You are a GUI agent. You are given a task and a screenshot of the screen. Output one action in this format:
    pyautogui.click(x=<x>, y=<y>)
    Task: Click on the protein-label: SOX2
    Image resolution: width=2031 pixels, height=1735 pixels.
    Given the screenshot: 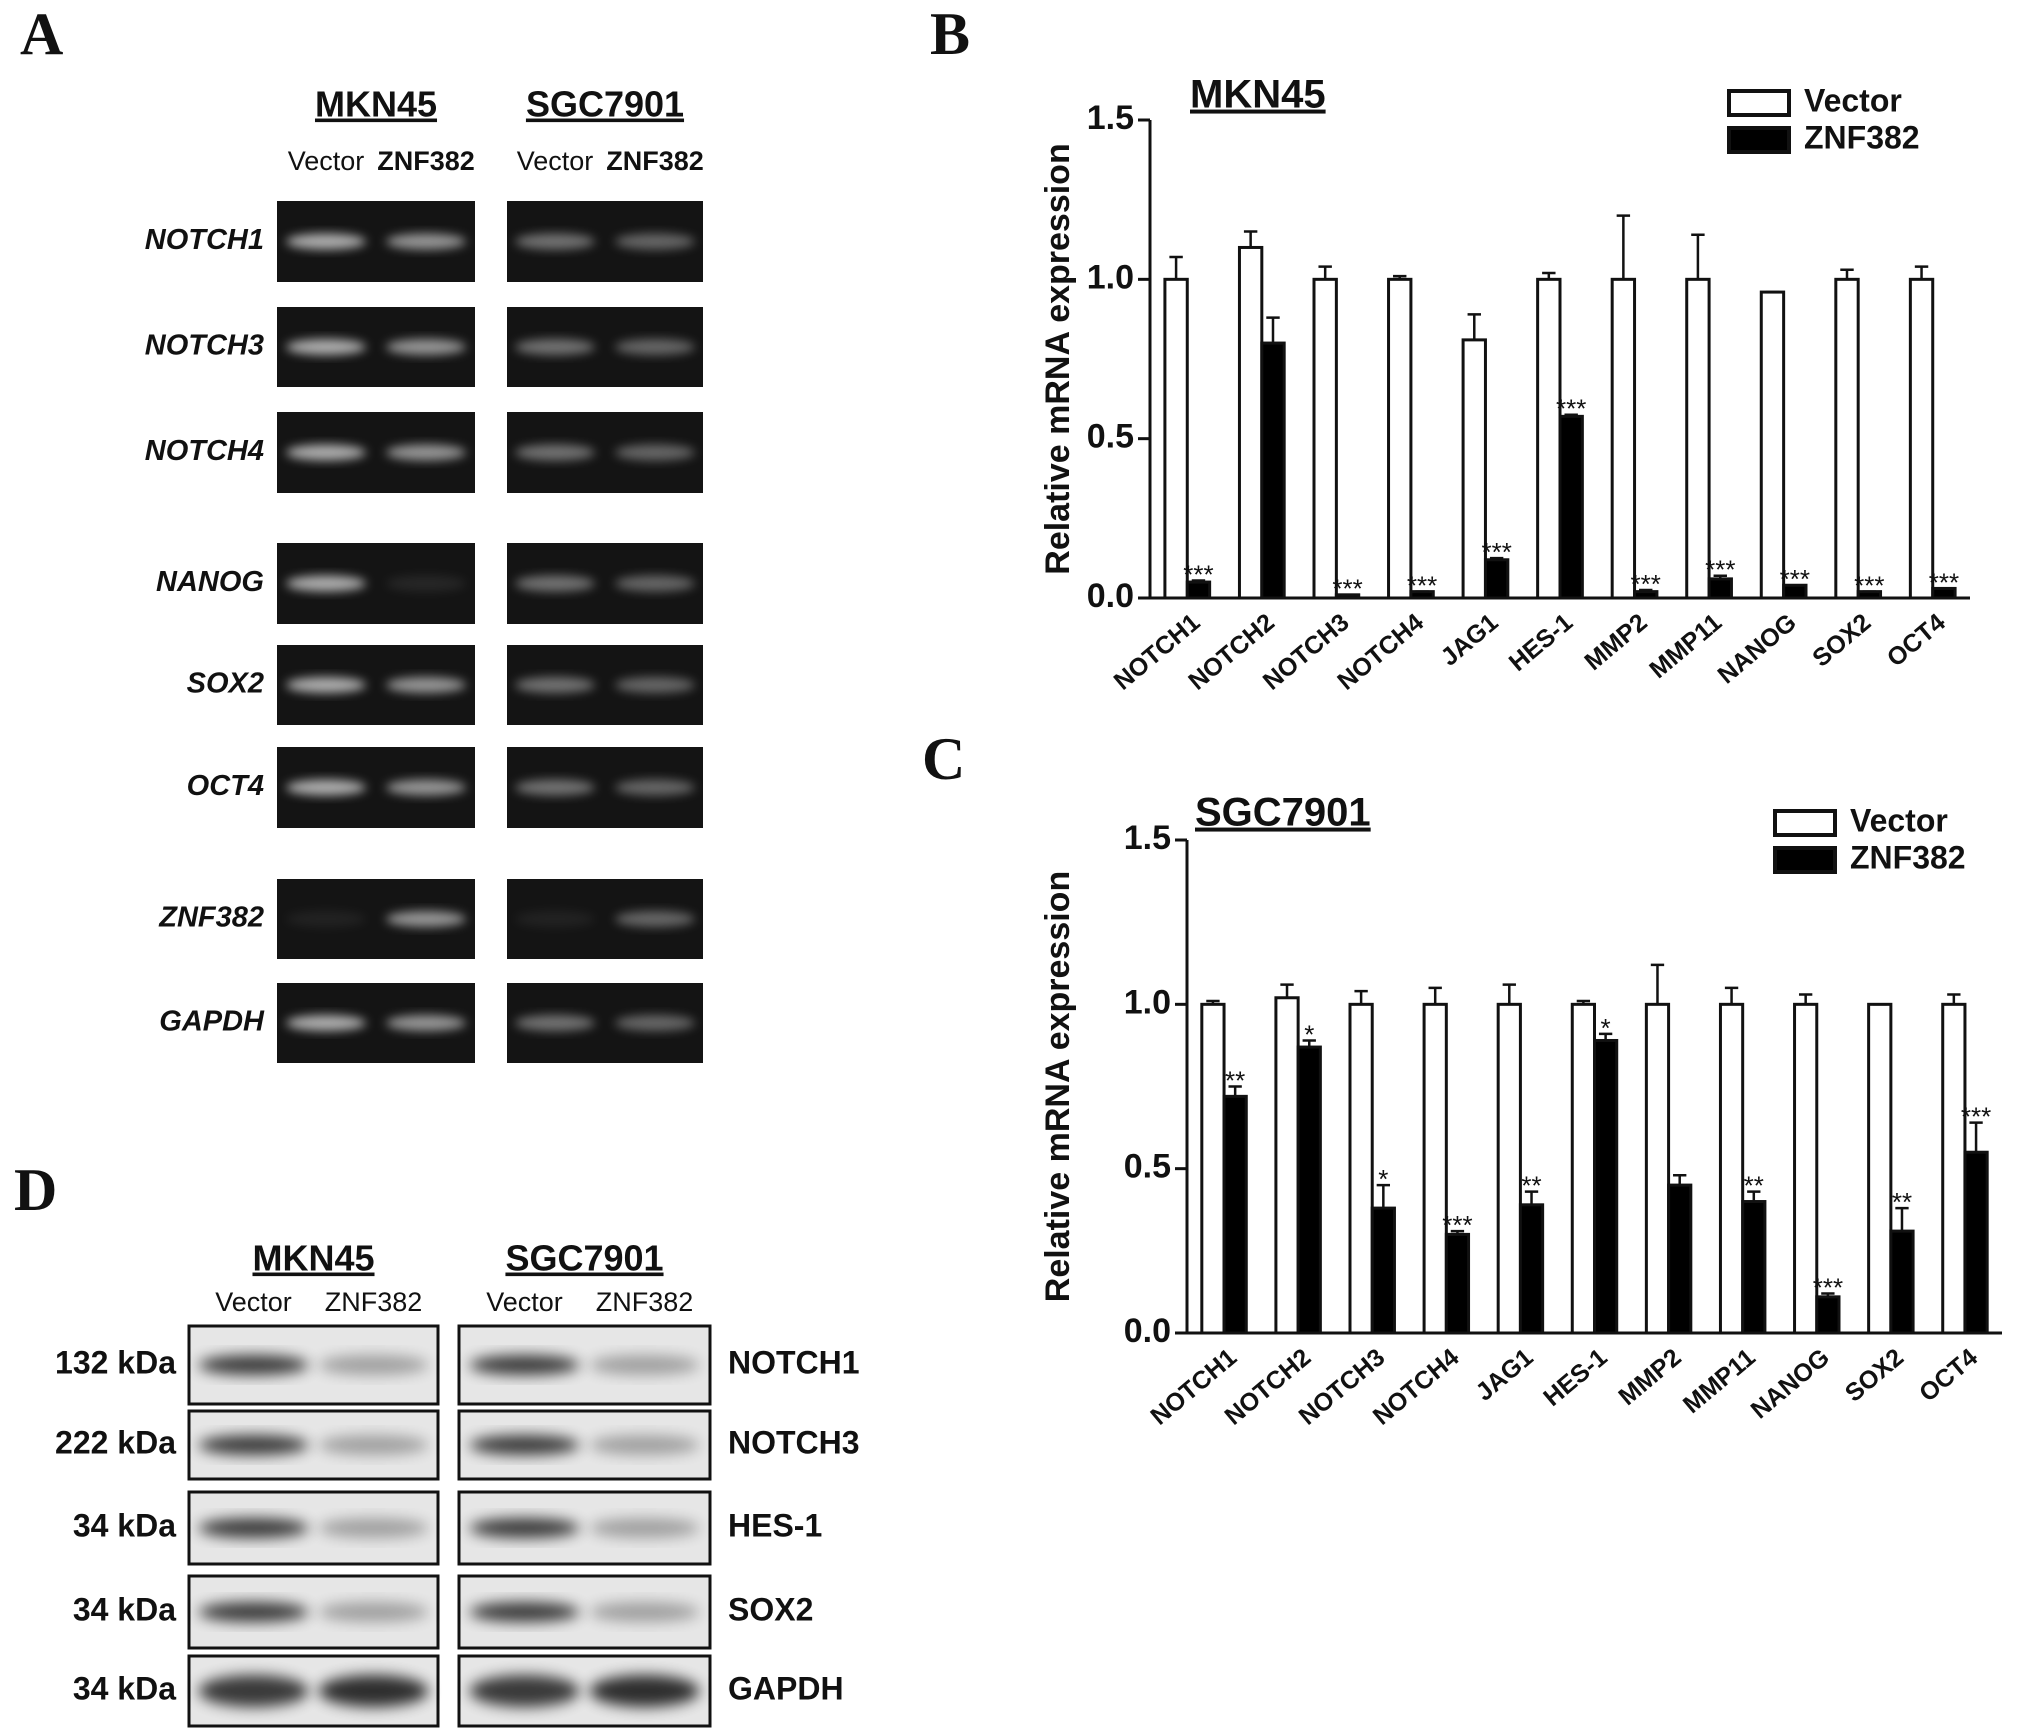 What is the action you would take?
    pyautogui.click(x=770, y=1609)
    